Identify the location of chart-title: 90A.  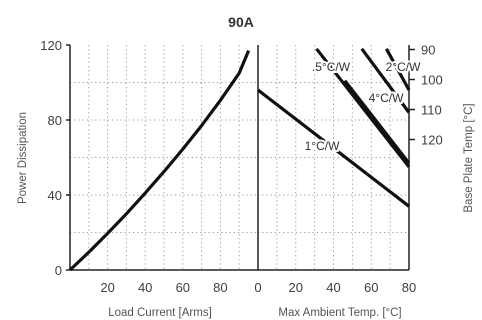
(241, 22).